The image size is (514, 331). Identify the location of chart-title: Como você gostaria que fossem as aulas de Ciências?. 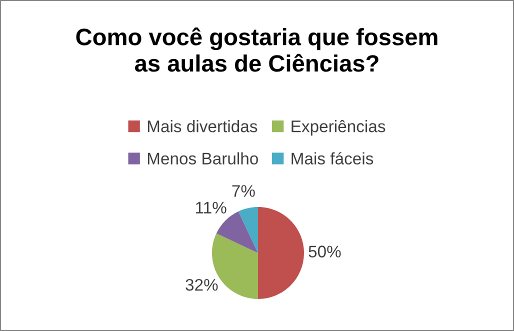
(257, 50).